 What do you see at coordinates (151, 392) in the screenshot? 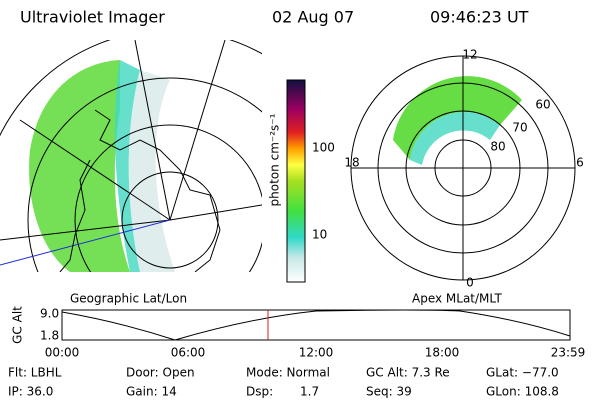
I see `status-field: Gain: 14` at bounding box center [151, 392].